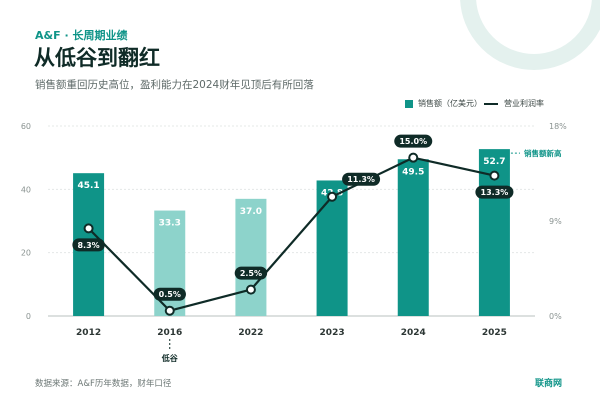 The height and width of the screenshot is (400, 600). I want to click on high-annotation-label: 销售额新高, so click(543, 153).